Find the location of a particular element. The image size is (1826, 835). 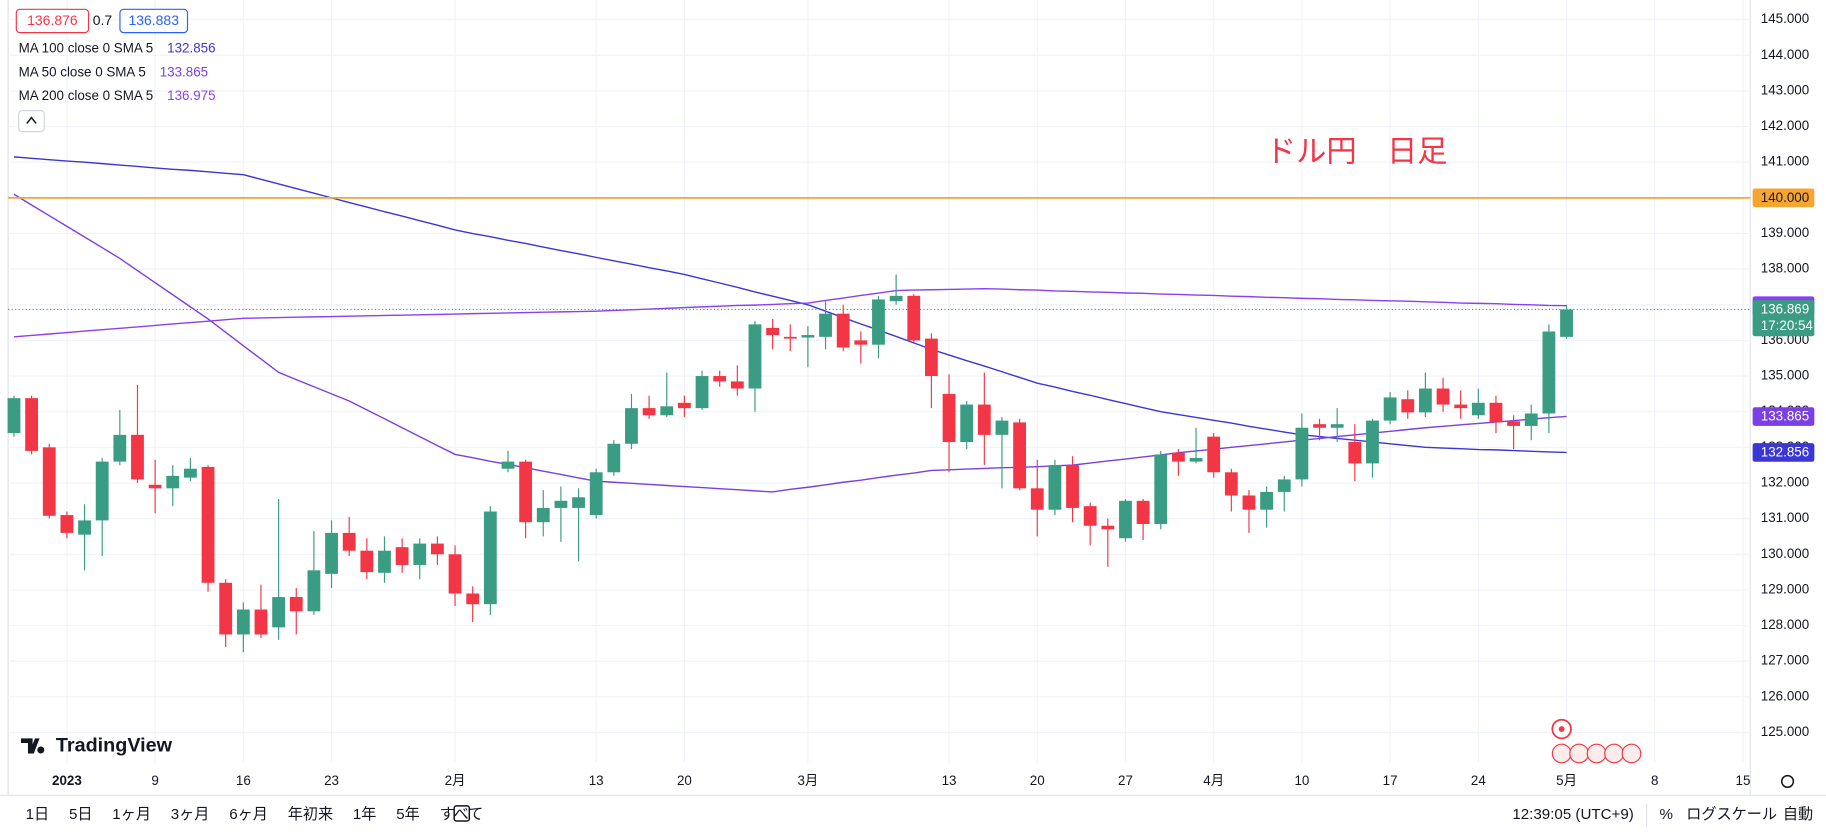

collapse-button is located at coordinates (31, 121).